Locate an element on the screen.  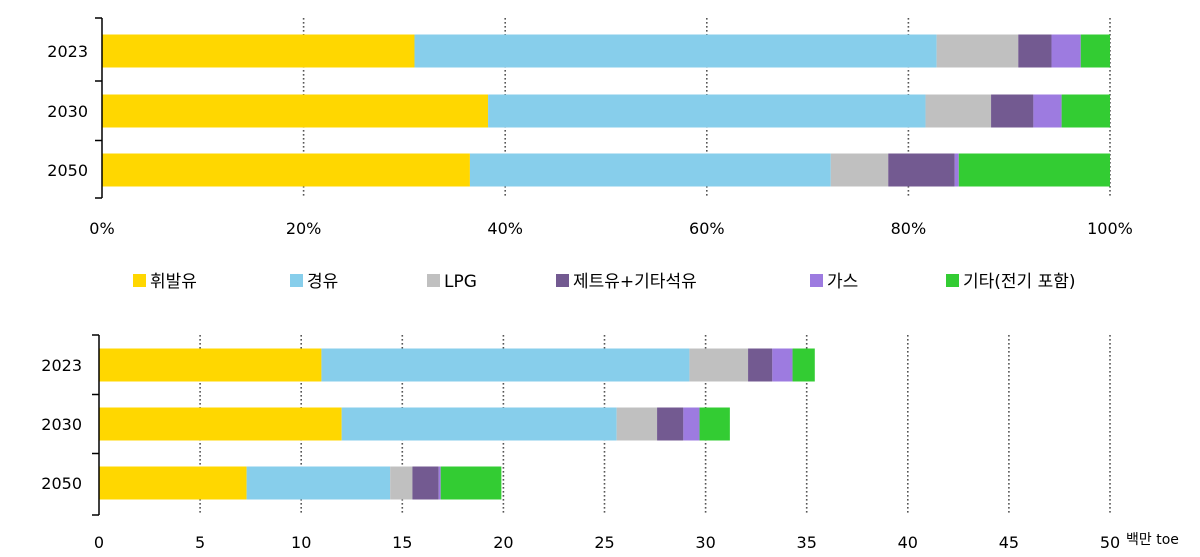
x-tick-label: 0% is located at coordinates (101, 228).